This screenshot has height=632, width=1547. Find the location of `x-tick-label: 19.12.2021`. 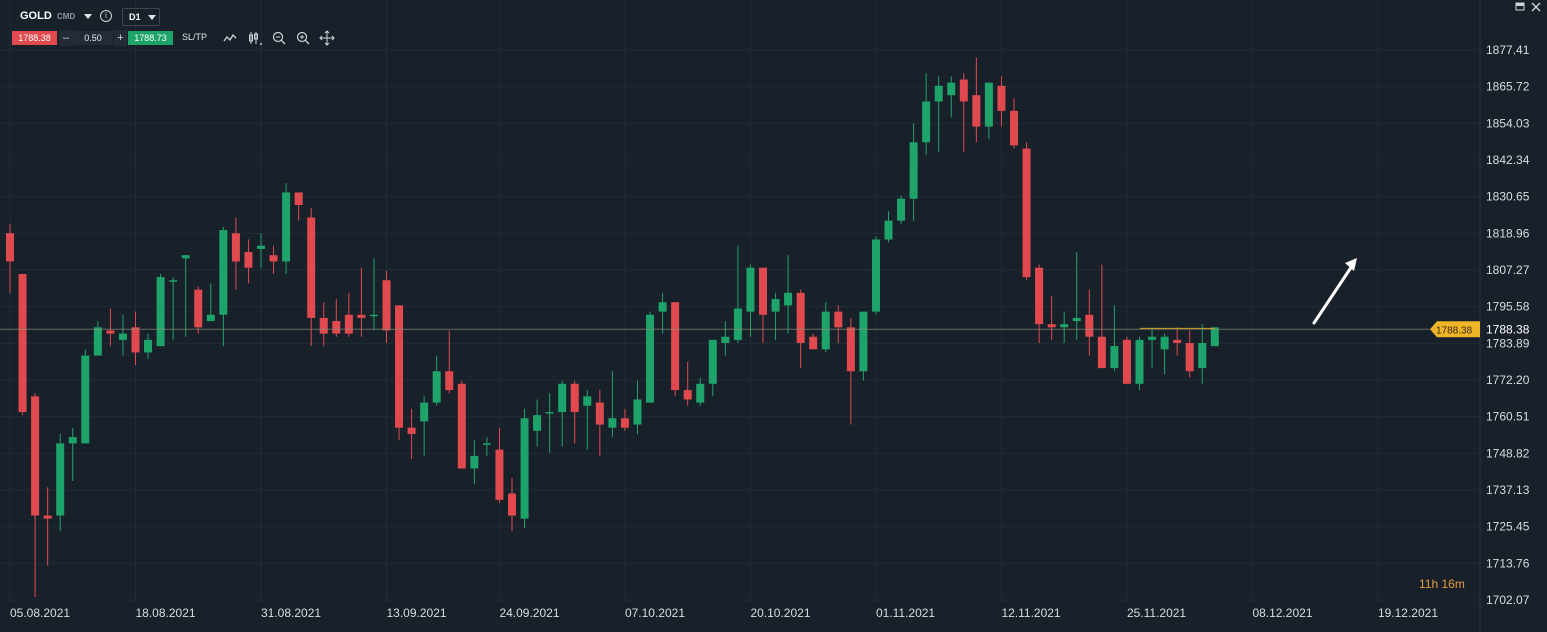

x-tick-label: 19.12.2021 is located at coordinates (1408, 613).